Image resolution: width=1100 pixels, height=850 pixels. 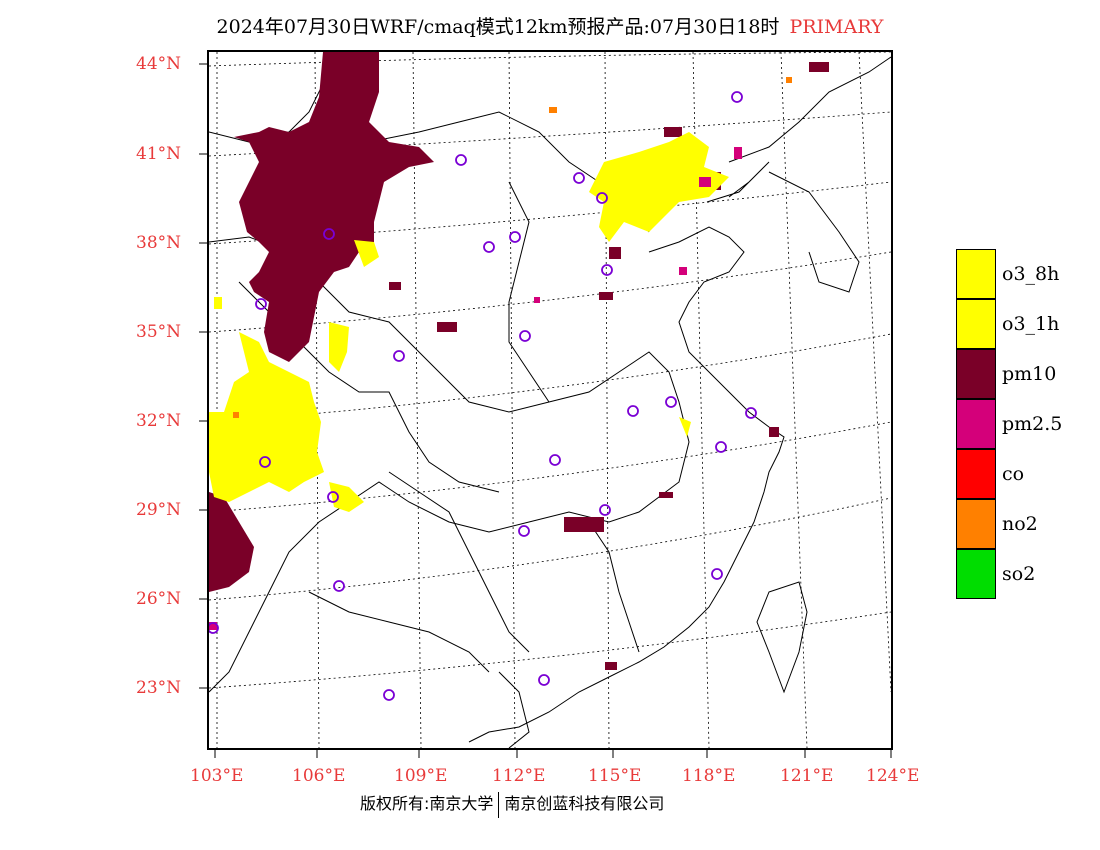 I want to click on title-primary-tag: PRIMARY, so click(x=836, y=27).